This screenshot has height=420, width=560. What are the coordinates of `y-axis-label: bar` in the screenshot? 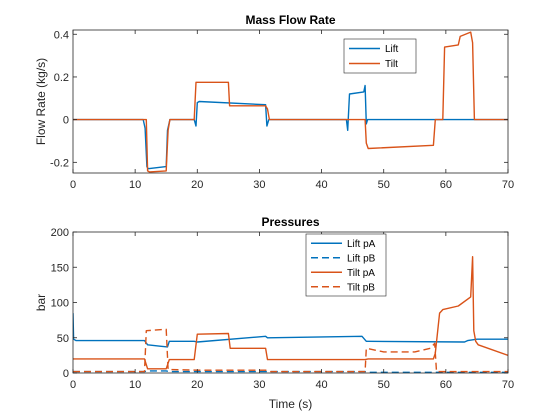 It's located at (41, 302).